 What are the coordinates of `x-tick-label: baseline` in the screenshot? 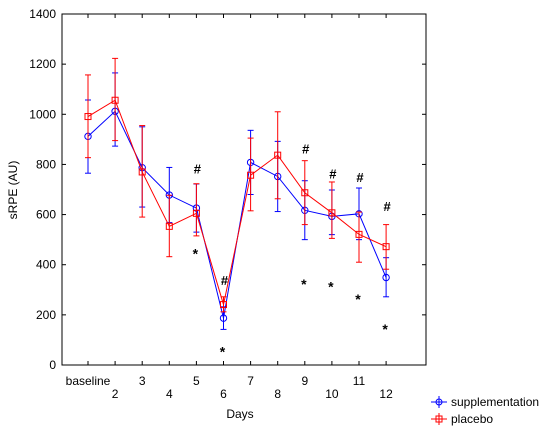 It's located at (88, 381).